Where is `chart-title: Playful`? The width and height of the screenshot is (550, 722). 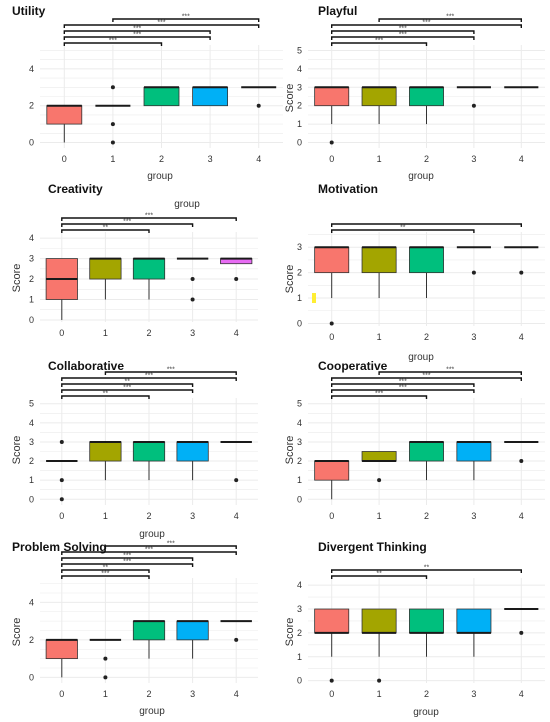
chart-title: Playful is located at coordinates (337, 11).